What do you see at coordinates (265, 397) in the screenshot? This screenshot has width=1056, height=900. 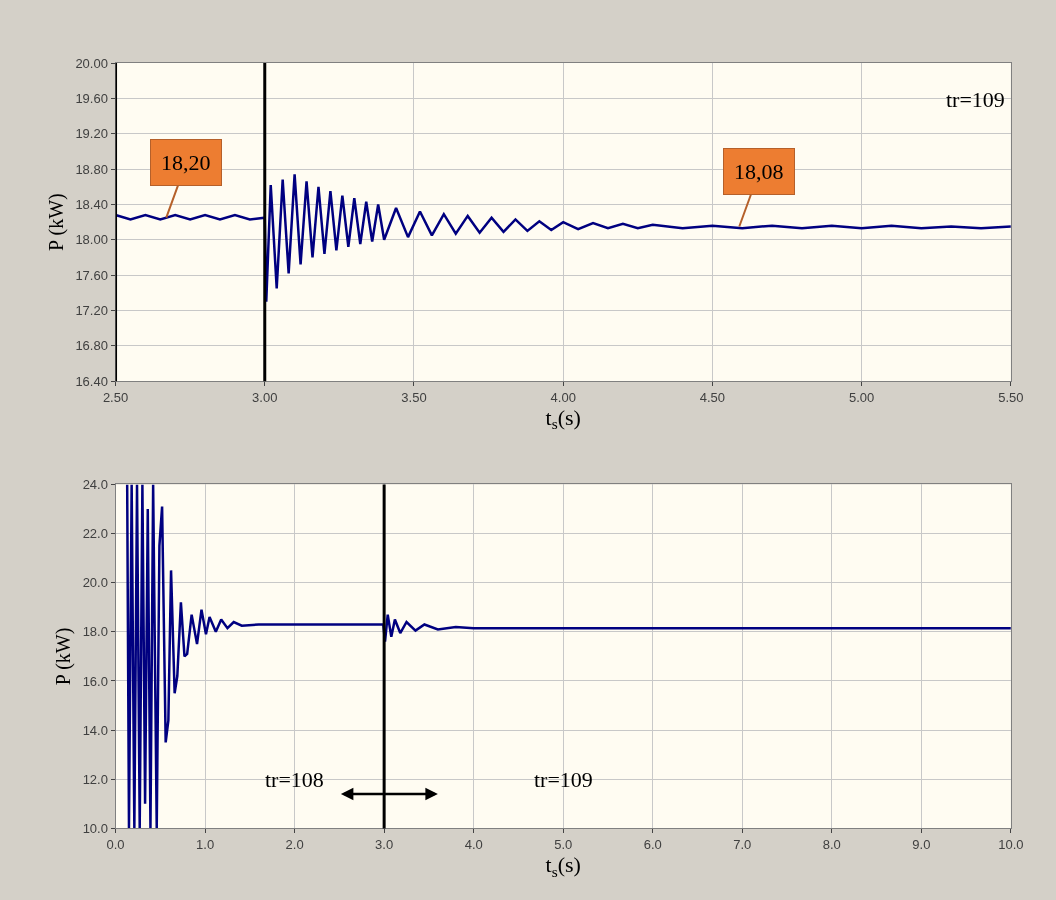 I see `x-tick-label: 3.00` at bounding box center [265, 397].